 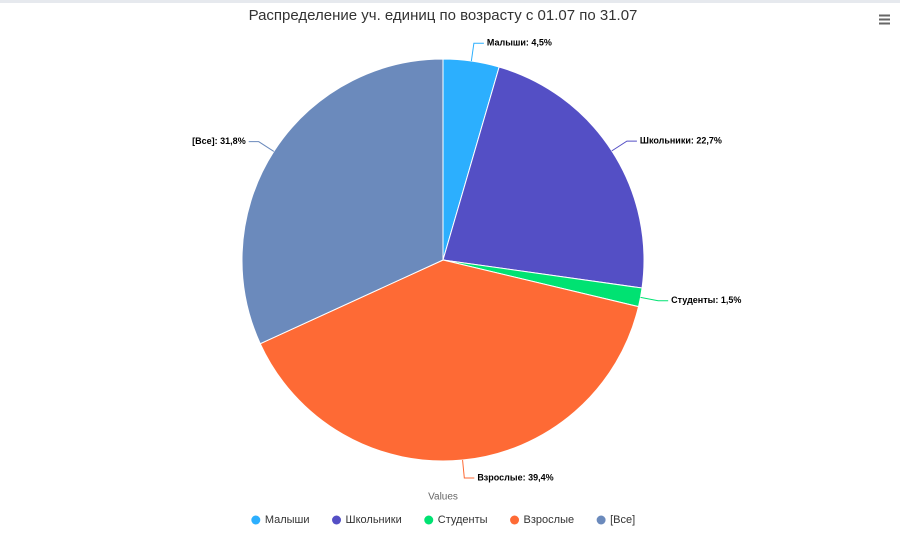 What do you see at coordinates (622, 520) in the screenshot?
I see `legend-label: [Все]` at bounding box center [622, 520].